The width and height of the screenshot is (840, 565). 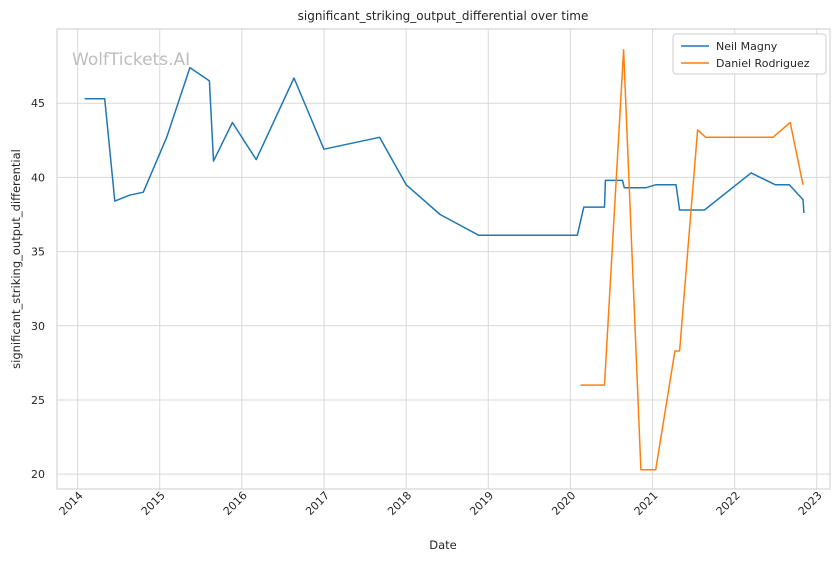 What do you see at coordinates (38, 474) in the screenshot?
I see `y-tick-label: 20` at bounding box center [38, 474].